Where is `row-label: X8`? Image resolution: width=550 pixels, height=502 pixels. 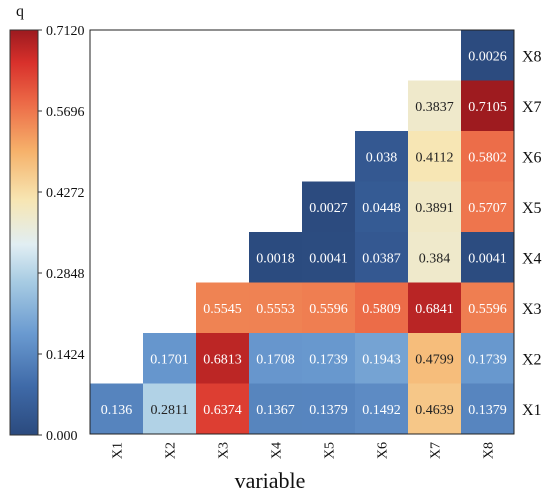 row-label: X8 is located at coordinates (532, 56).